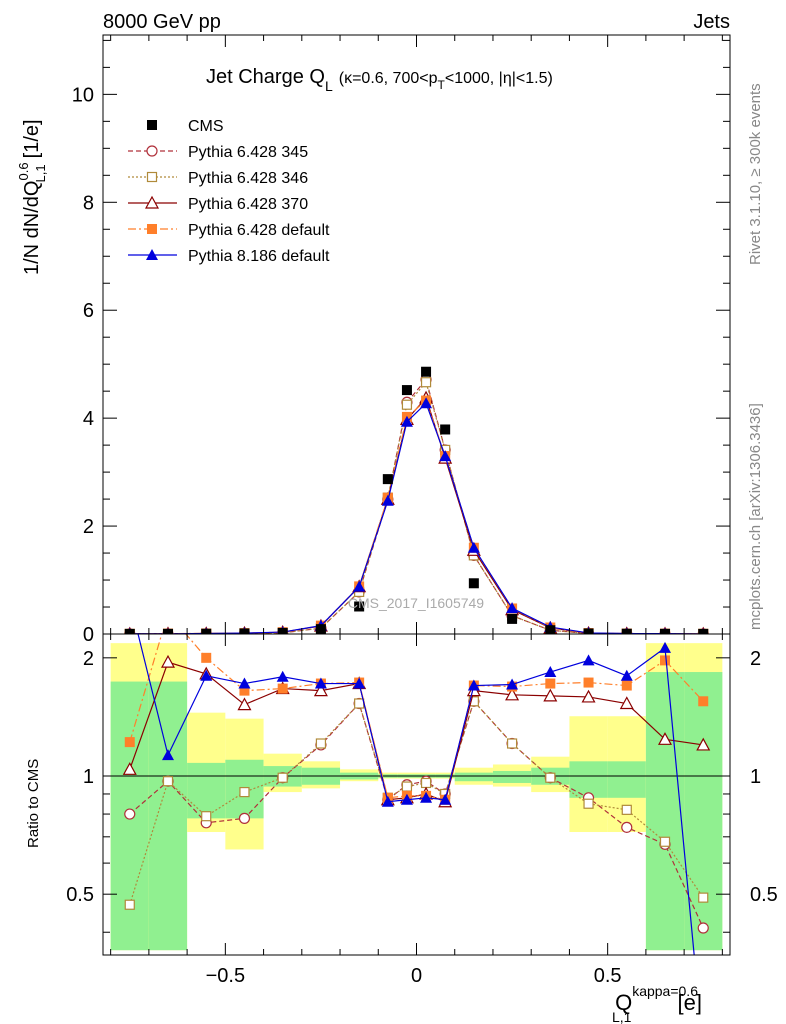  I want to click on ratio-tick-label-left: 2, so click(88, 659).